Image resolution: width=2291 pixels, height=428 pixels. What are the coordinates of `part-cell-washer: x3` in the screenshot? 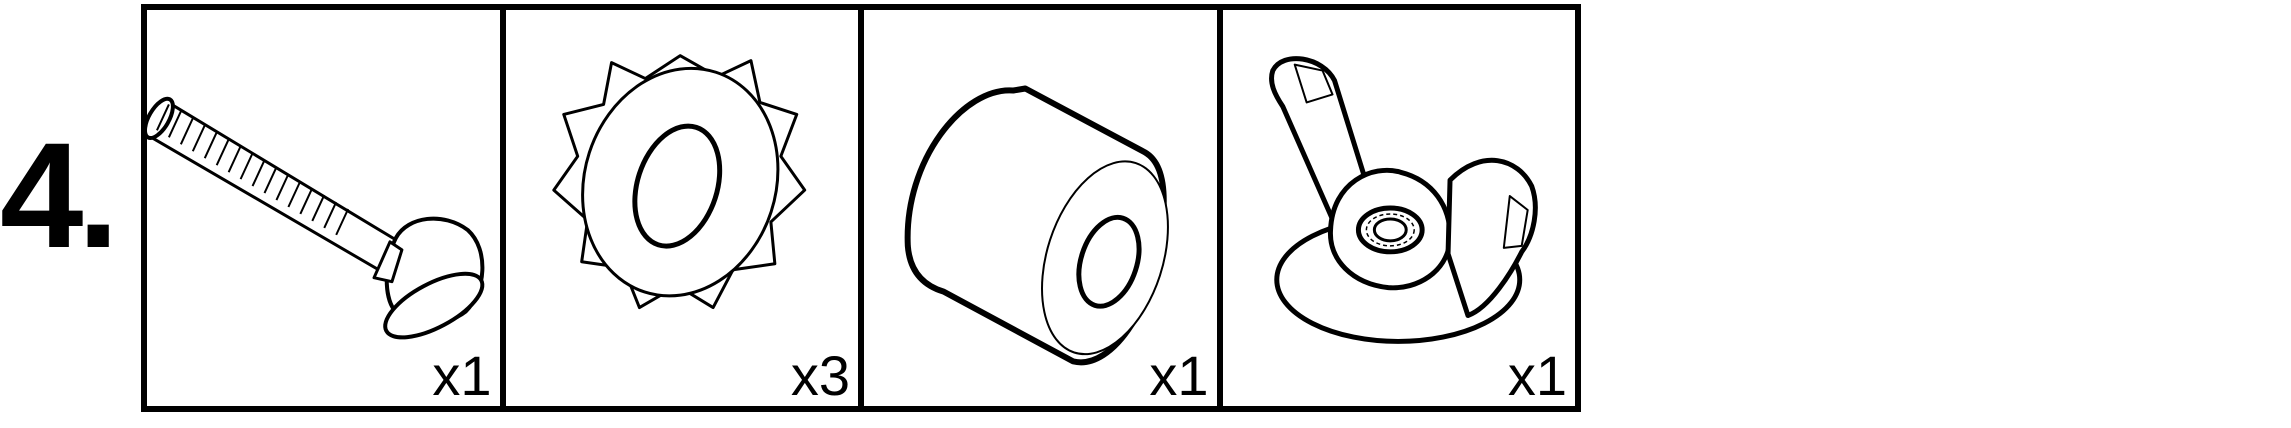 It's located at (685, 208).